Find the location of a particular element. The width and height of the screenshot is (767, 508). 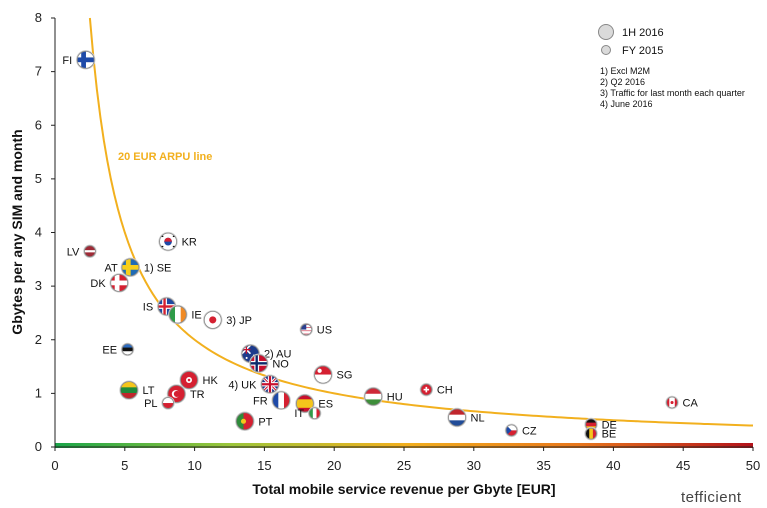

point-label: PT is located at coordinates (265, 422).